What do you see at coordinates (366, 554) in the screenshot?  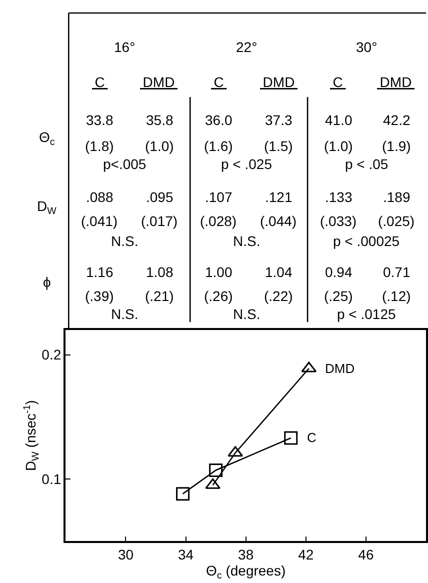 I see `x-tick-label: 46` at bounding box center [366, 554].